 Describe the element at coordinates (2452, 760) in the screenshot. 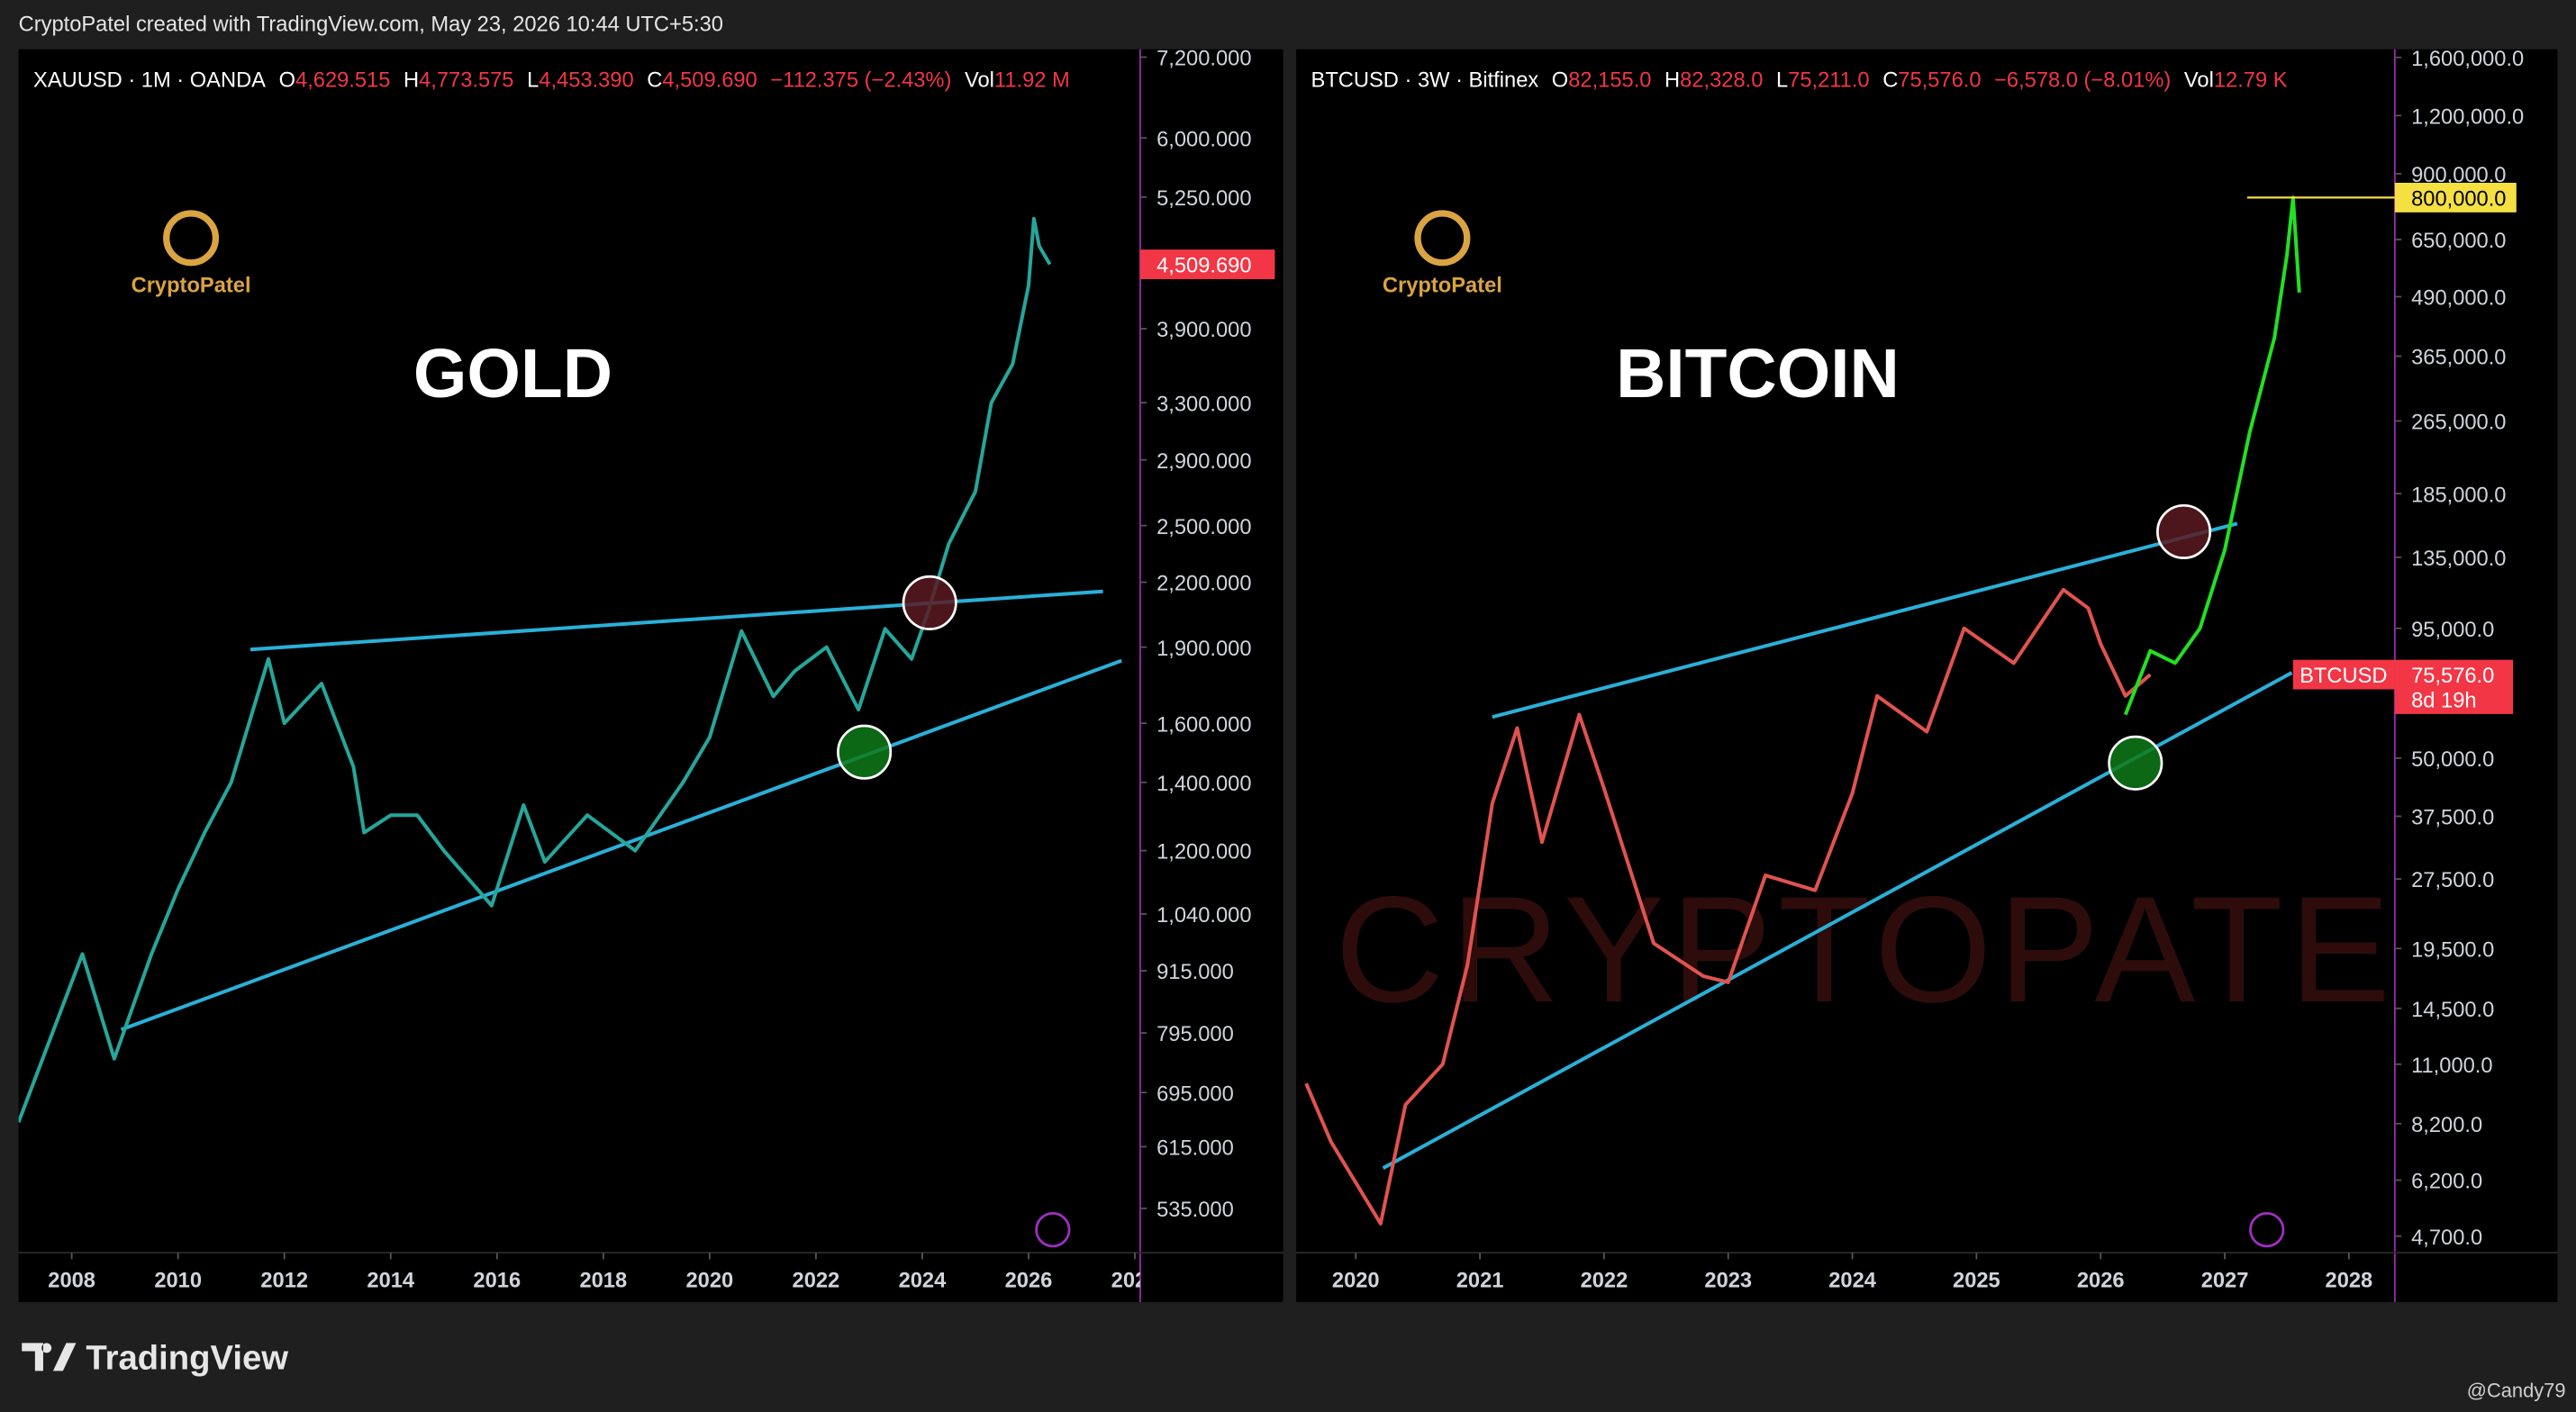

I see `y-tick-label: 50,000.0` at that location.